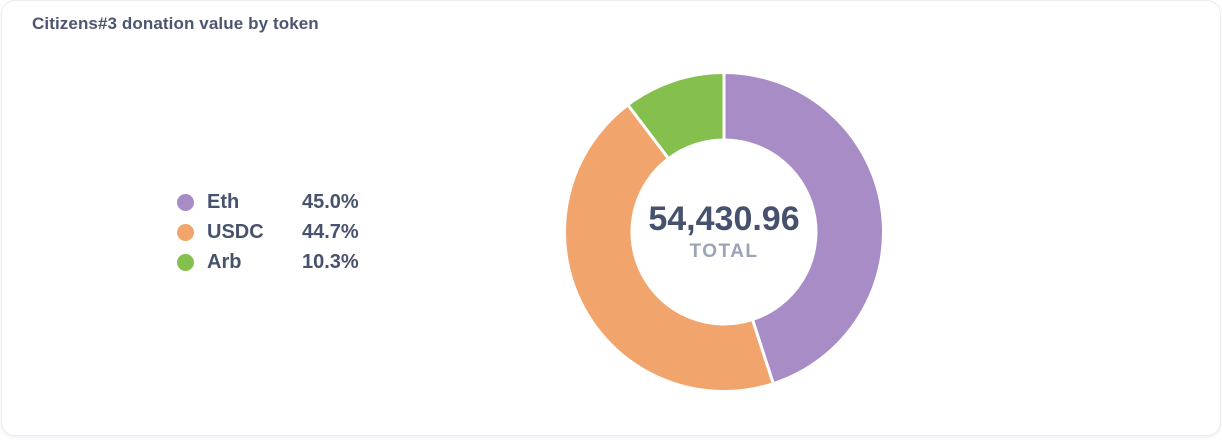  What do you see at coordinates (330, 201) in the screenshot?
I see `legend-percent: 45.0%` at bounding box center [330, 201].